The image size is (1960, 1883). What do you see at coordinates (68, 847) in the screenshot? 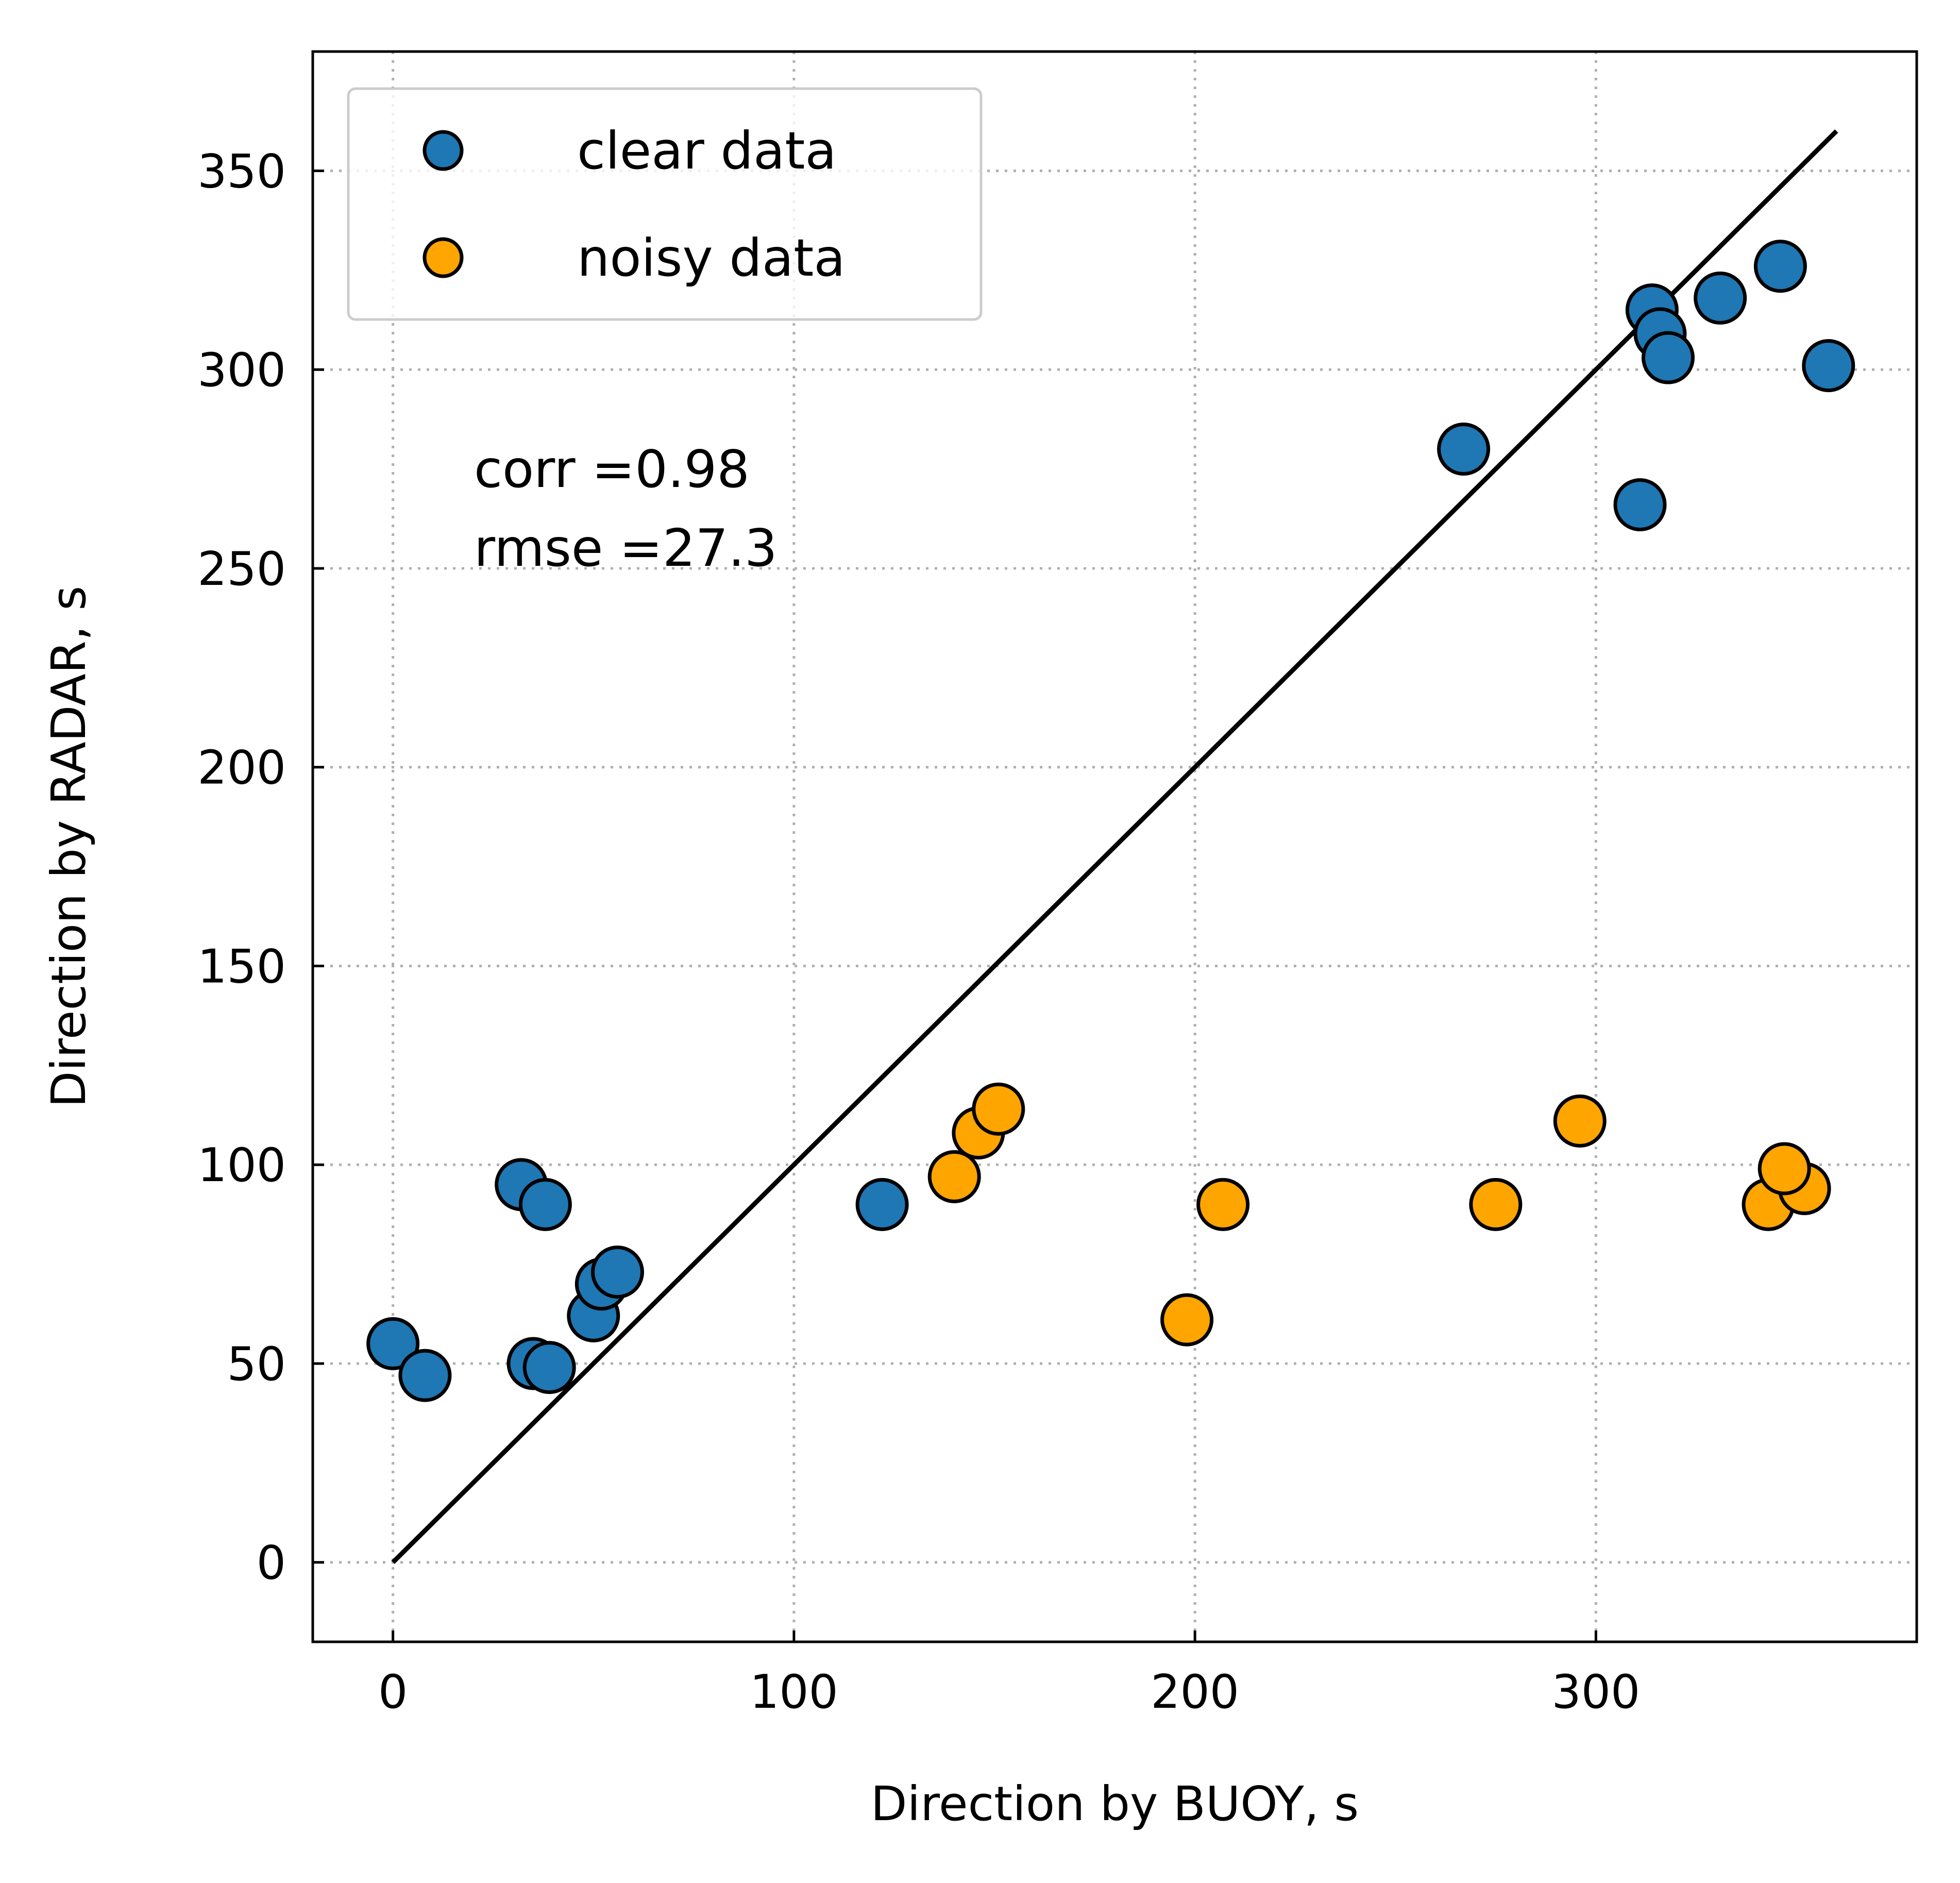
I see `y-axis-label: Direction by RADAR, s` at bounding box center [68, 847].